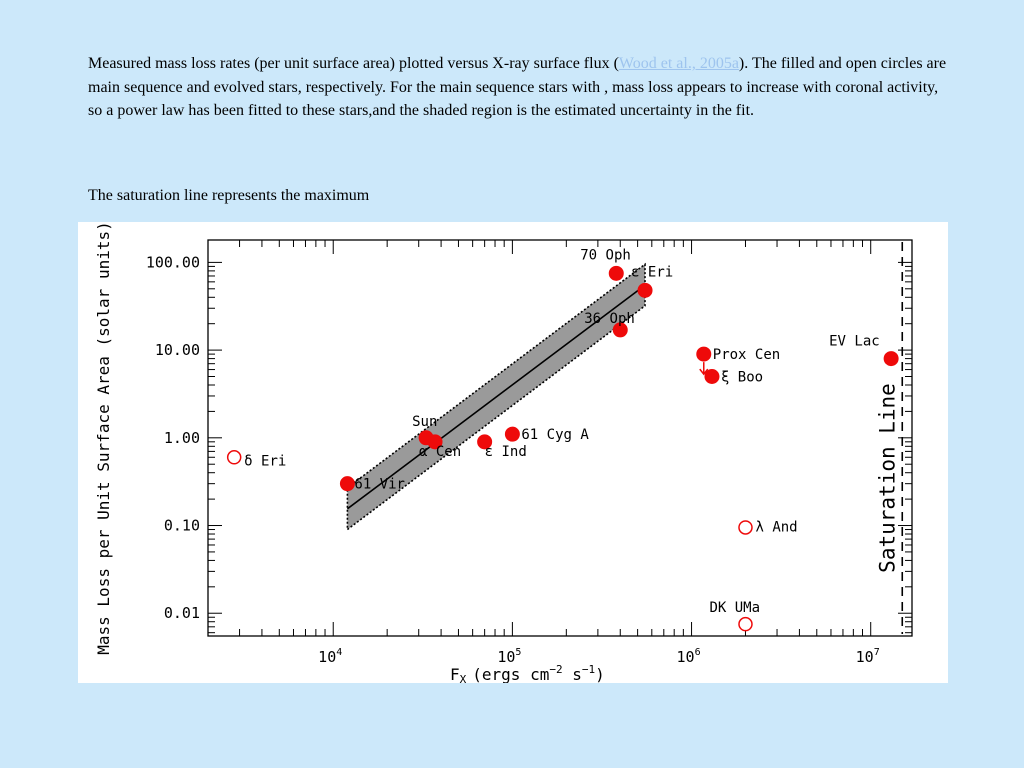  Describe the element at coordinates (424, 422) in the screenshot. I see `star-label: Sun` at that location.